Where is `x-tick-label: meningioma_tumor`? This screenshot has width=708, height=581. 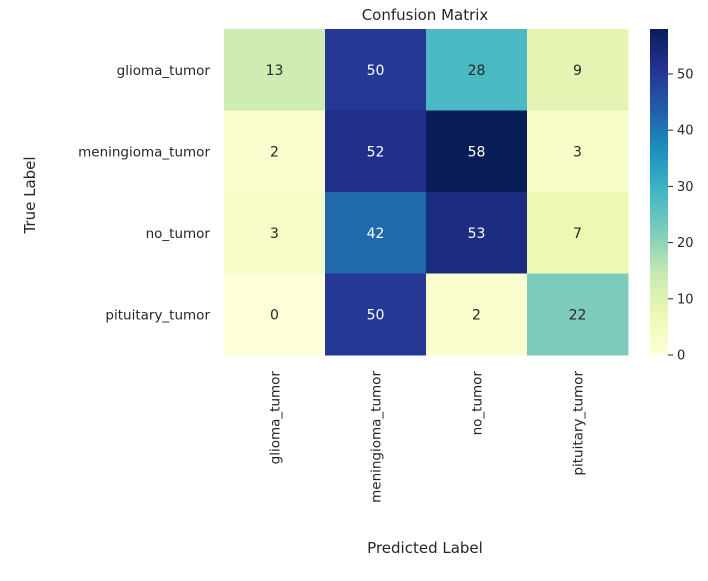 x-tick-label: meningioma_tumor is located at coordinates (377, 437).